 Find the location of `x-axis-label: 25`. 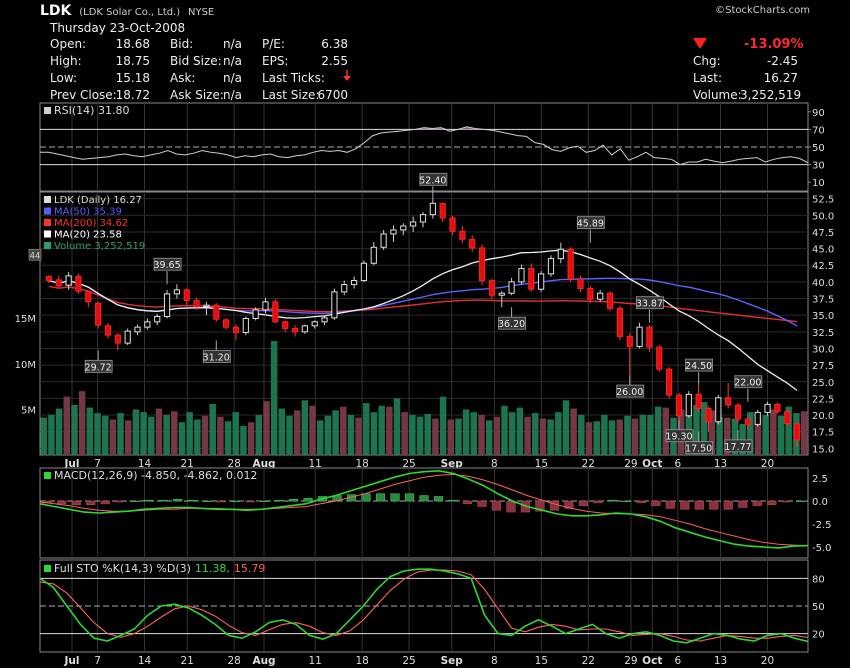

x-axis-label: 25 is located at coordinates (408, 661).